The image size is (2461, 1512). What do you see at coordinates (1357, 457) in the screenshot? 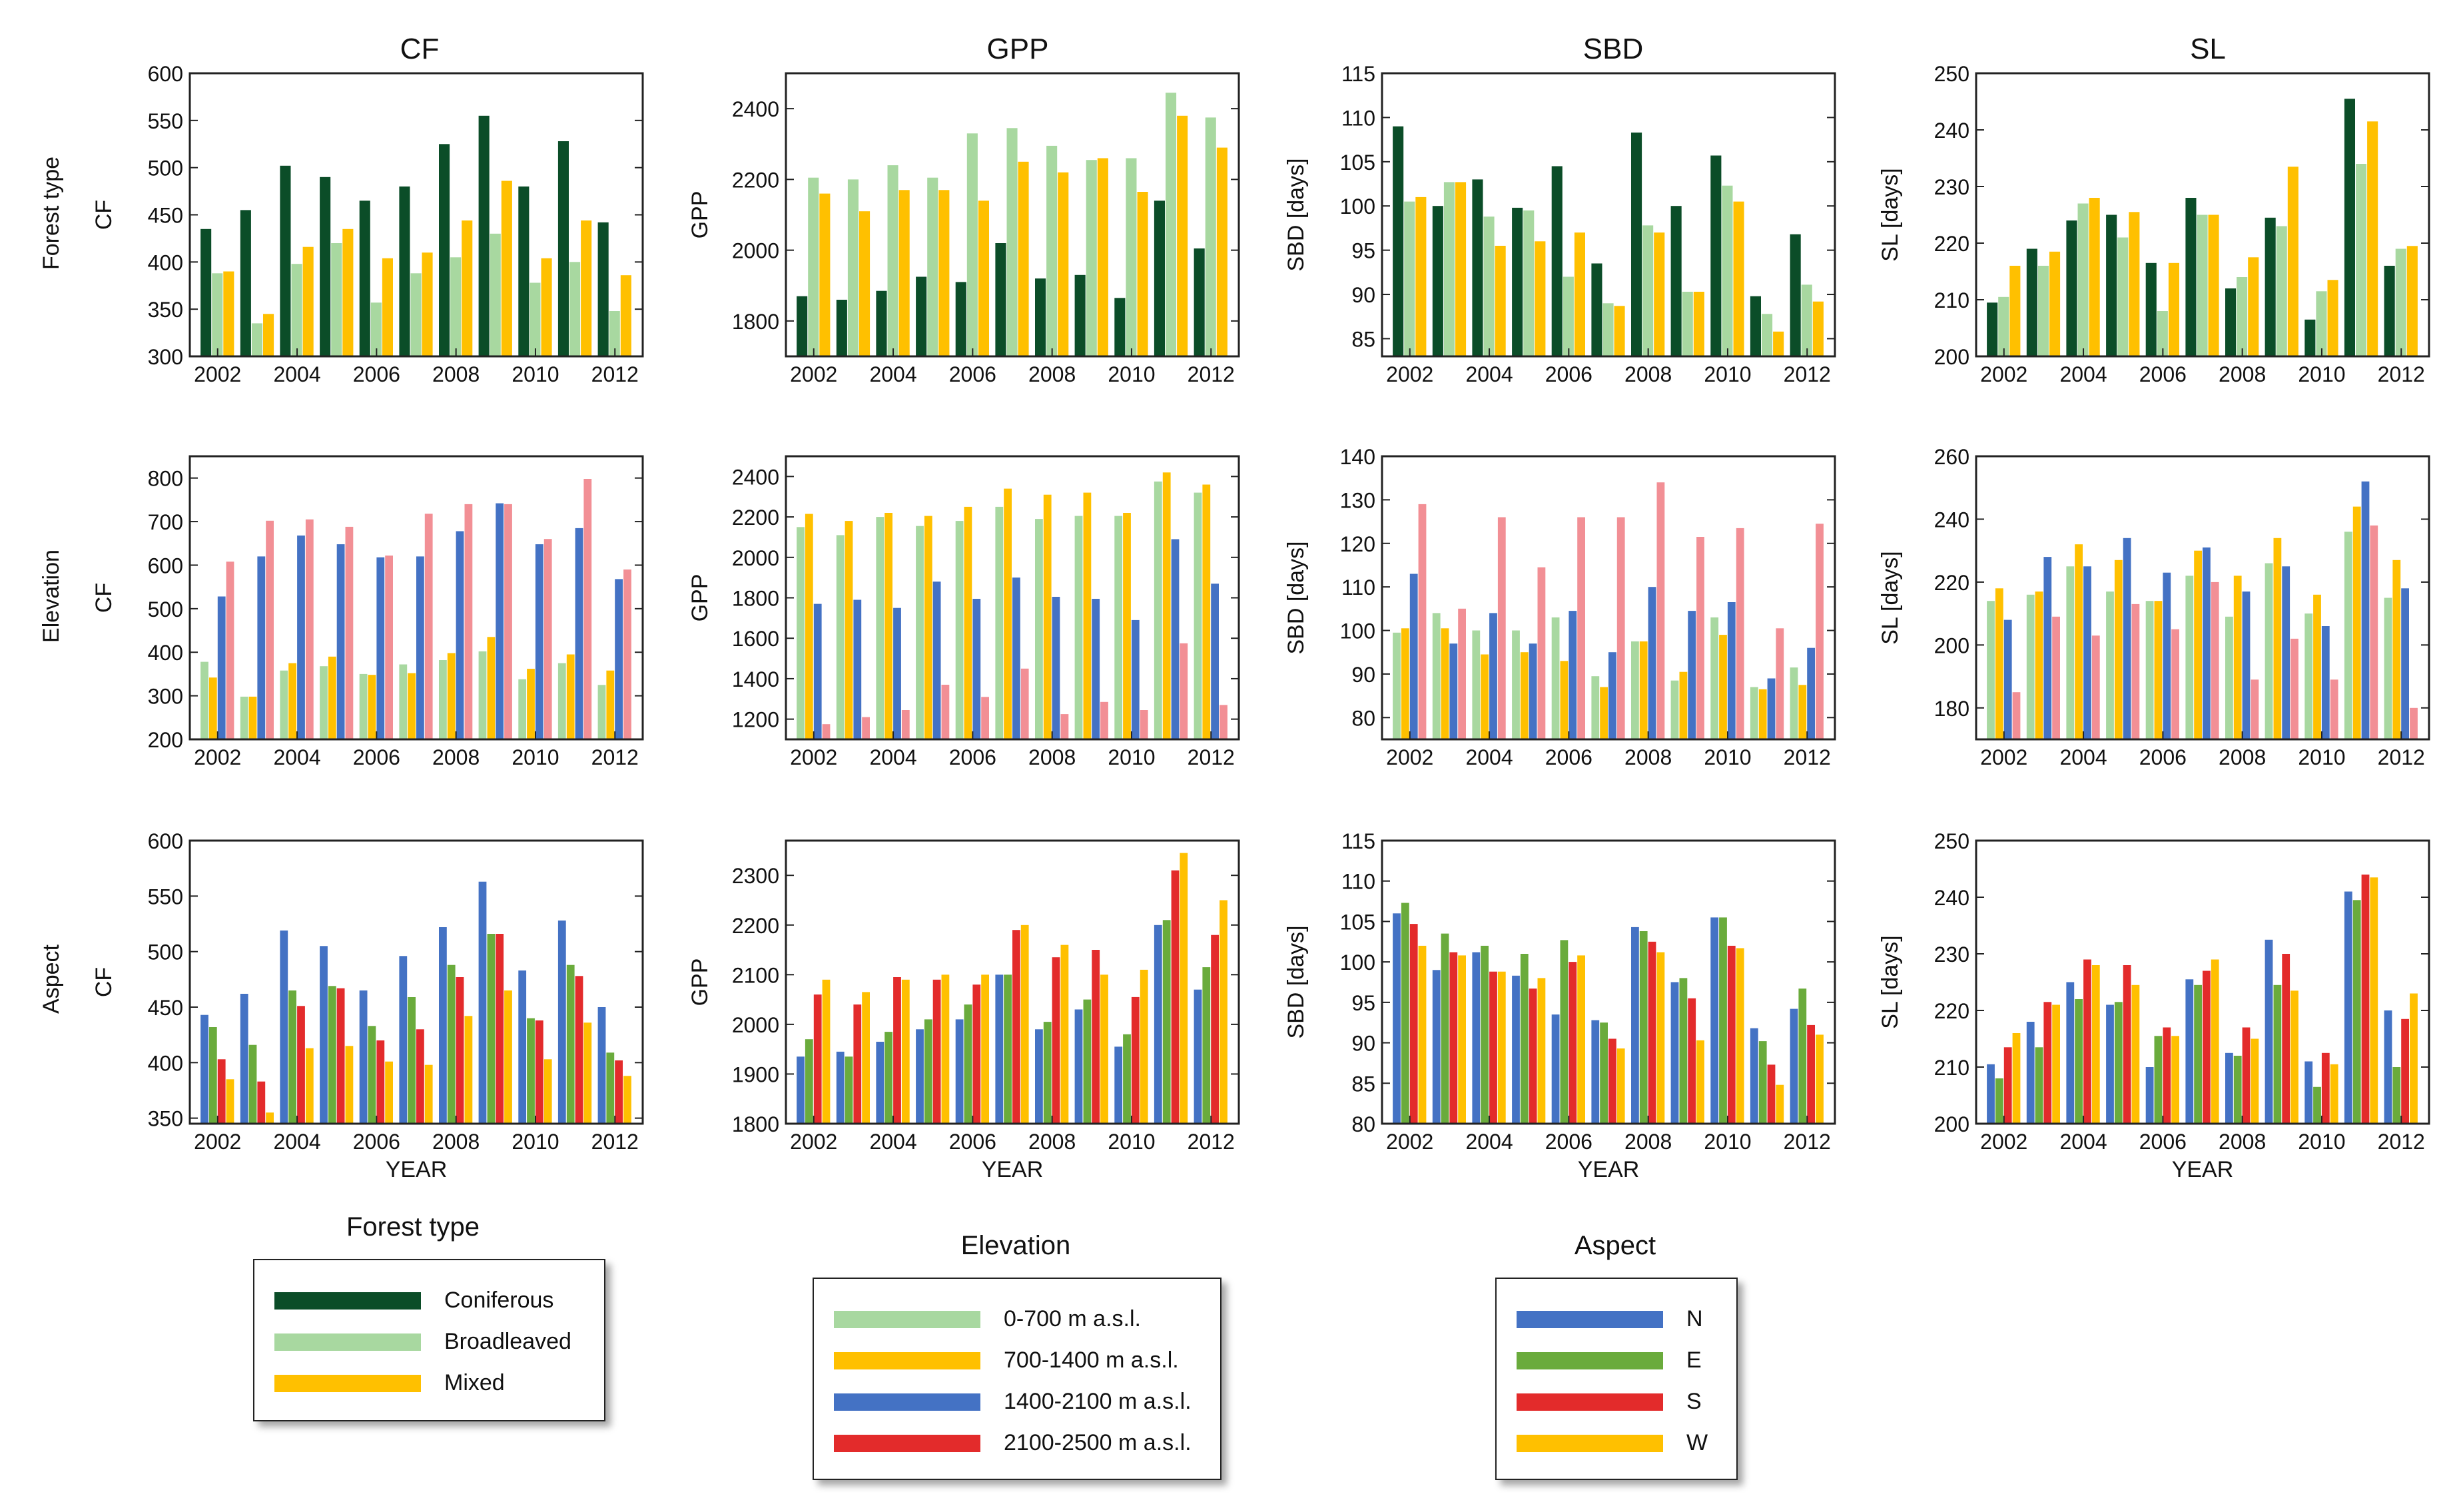
I see `y-tick-label: 140` at bounding box center [1357, 457].